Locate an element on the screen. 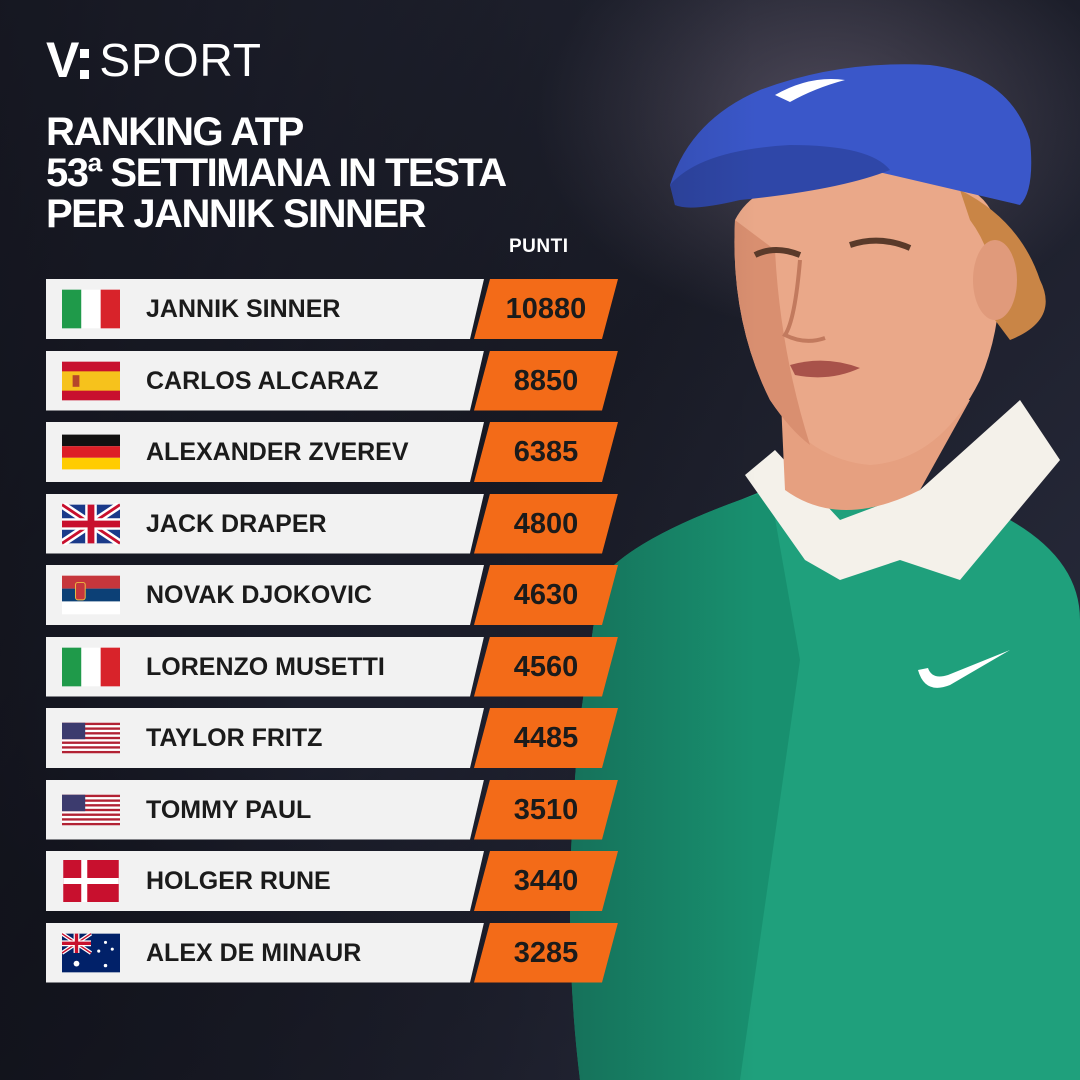 This screenshot has width=1080, height=1080. player-name-bar: JANNIK SINNER is located at coordinates (265, 309).